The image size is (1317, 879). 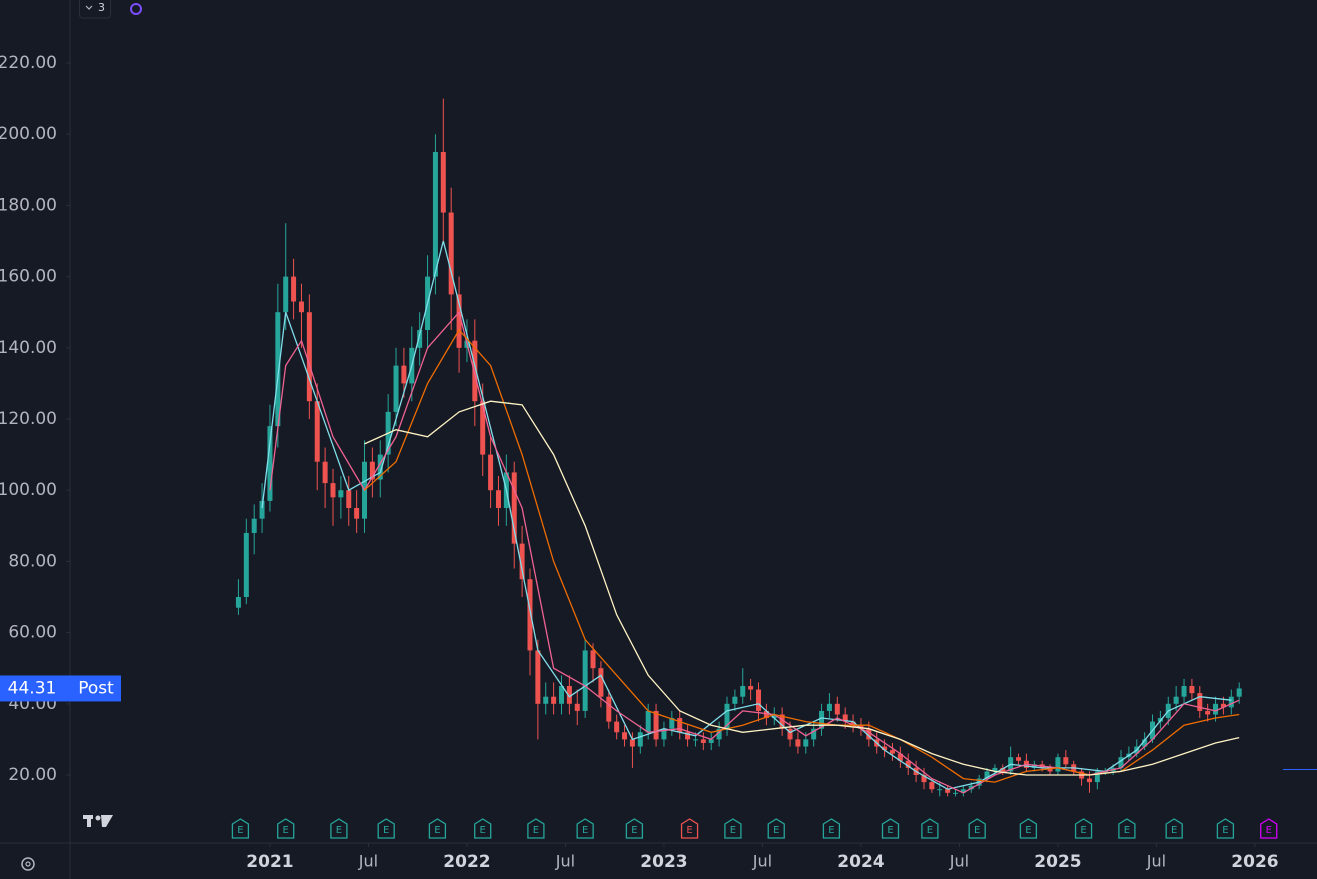 I want to click on chevron, so click(x=89, y=7).